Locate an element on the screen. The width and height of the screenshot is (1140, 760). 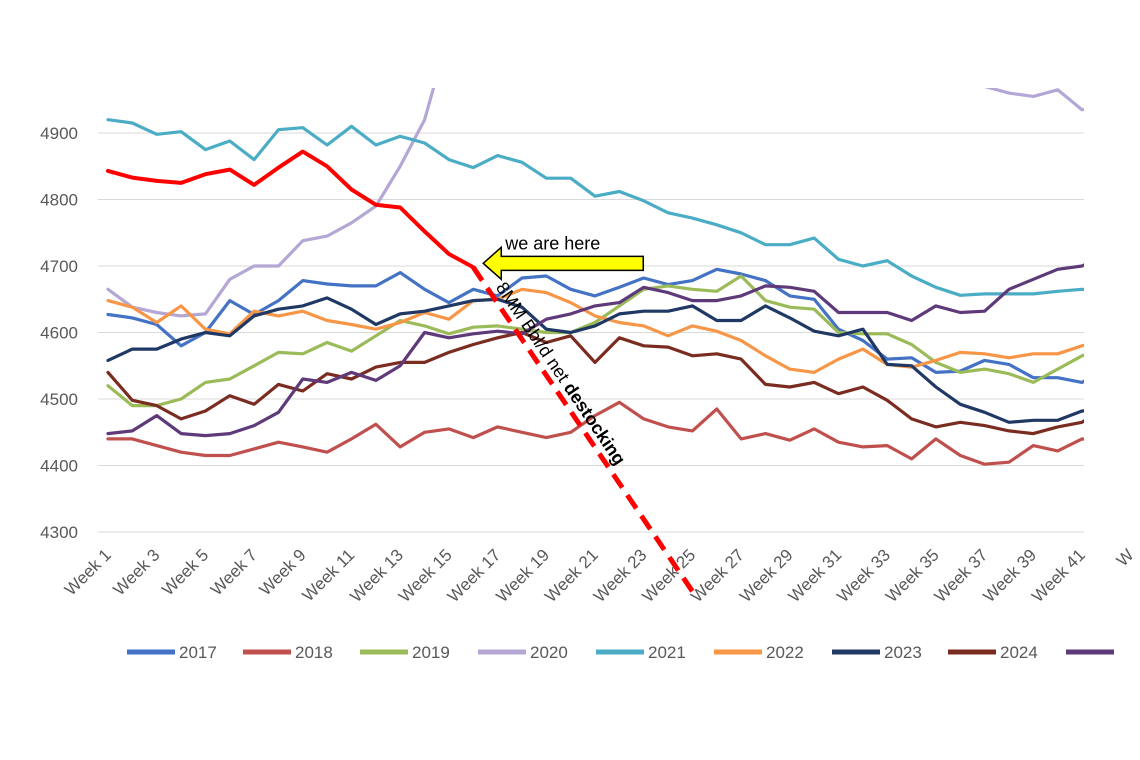
series-line-2018 is located at coordinates (595, 433).